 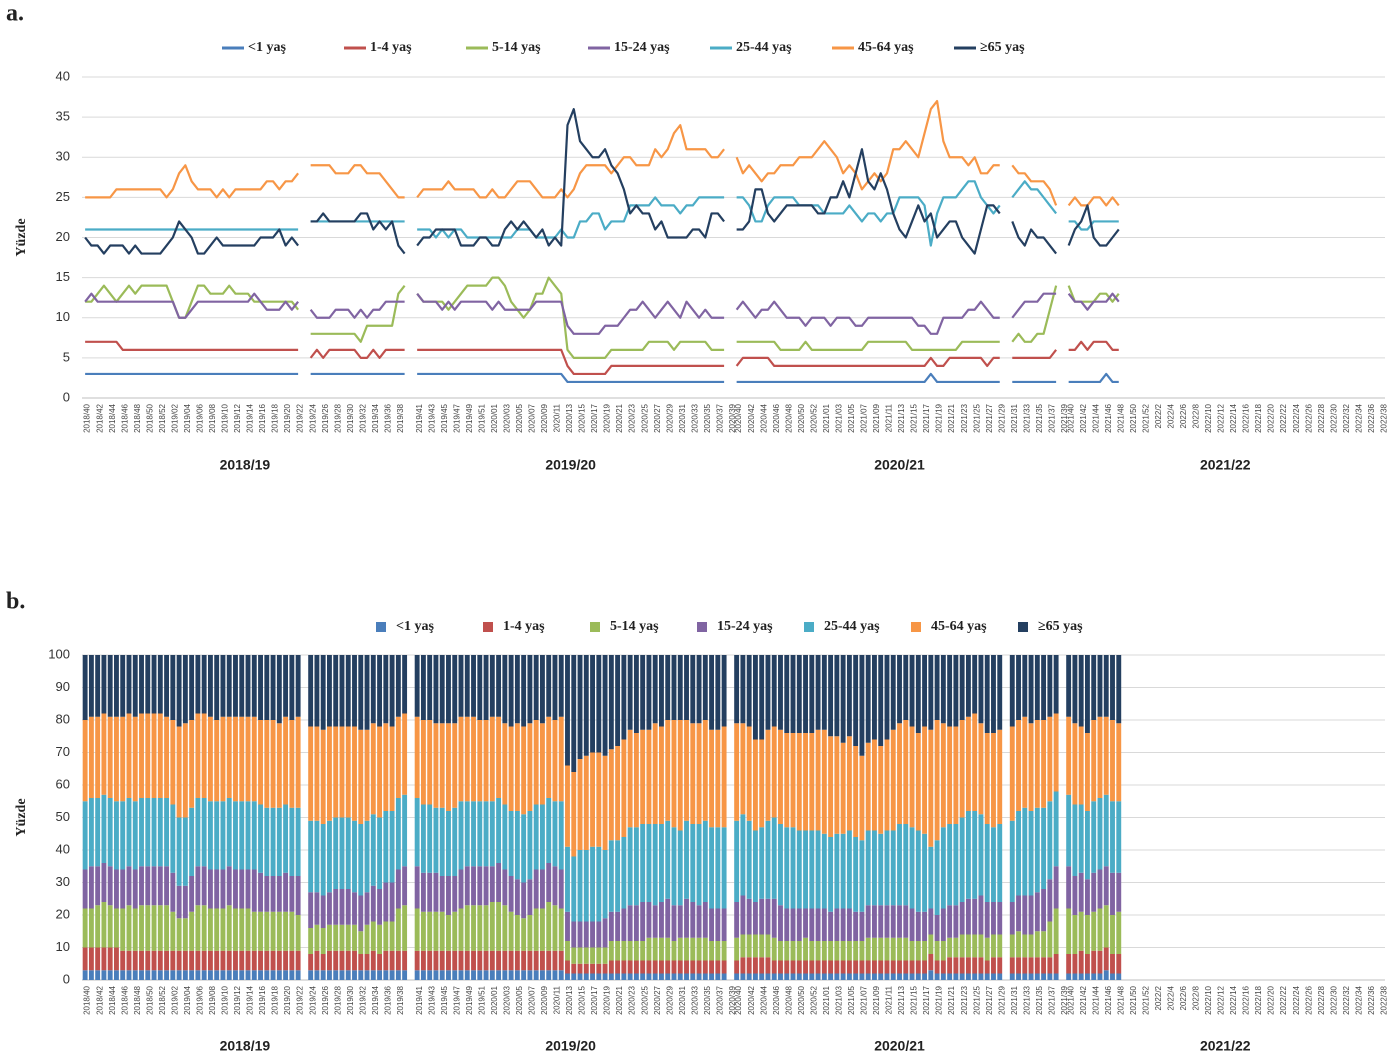 I want to click on x-tick-label: 2018/48, so click(x=137, y=417).